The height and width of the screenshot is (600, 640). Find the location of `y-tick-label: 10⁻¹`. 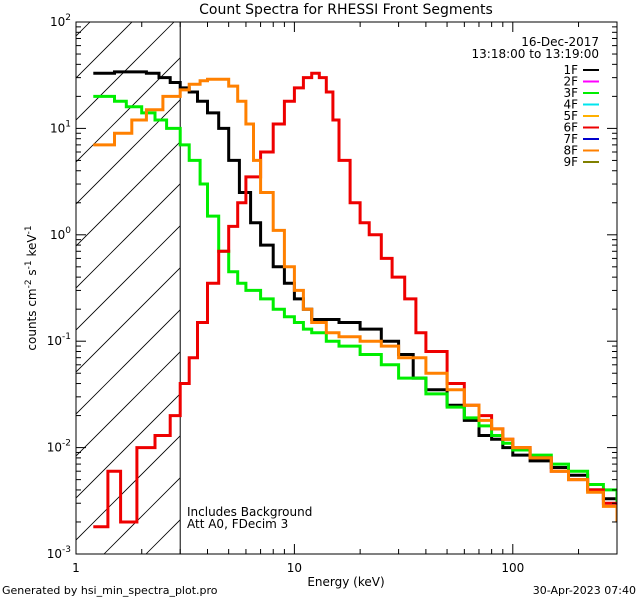

y-tick-label: 10⁻¹ is located at coordinates (59, 340).